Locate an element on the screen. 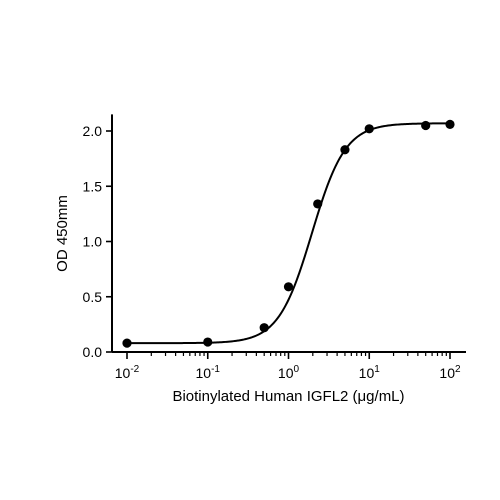 The height and width of the screenshot is (500, 500). x-tick-label: 10² is located at coordinates (450, 372).